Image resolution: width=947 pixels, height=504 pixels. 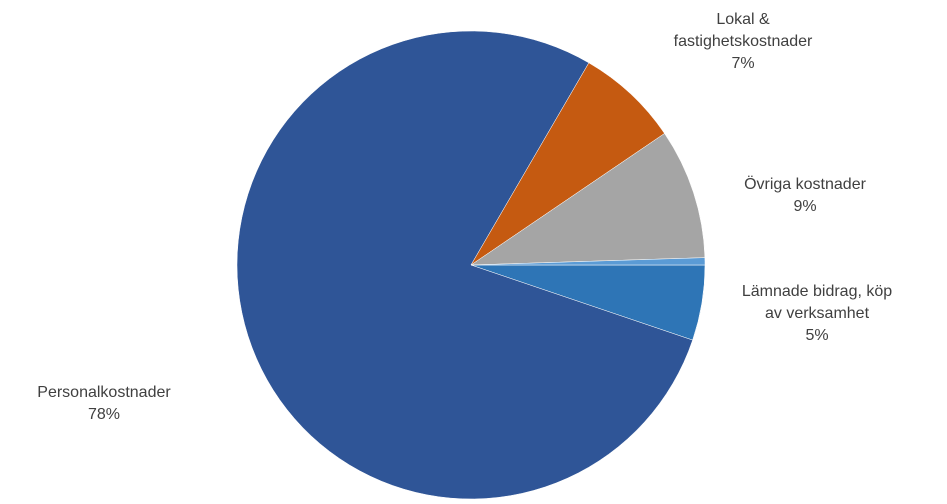 What do you see at coordinates (805, 184) in the screenshot?
I see `slice-name-label: Övriga kostnader` at bounding box center [805, 184].